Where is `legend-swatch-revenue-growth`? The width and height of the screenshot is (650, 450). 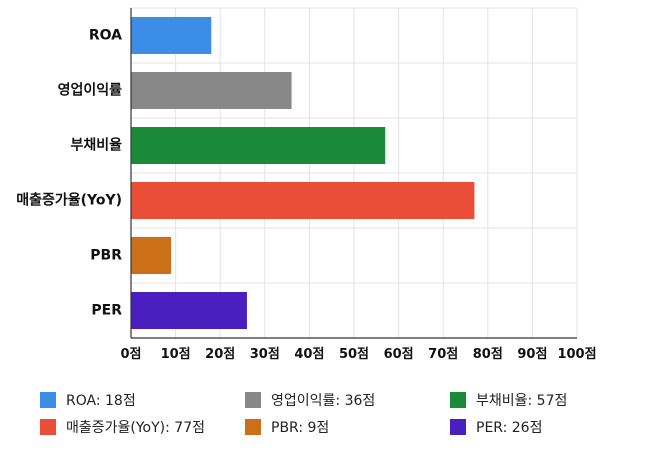
legend-swatch-revenue-growth is located at coordinates (48, 427).